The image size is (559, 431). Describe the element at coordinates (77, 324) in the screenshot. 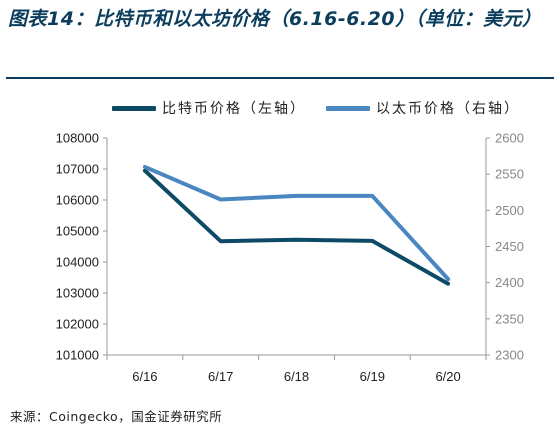

I see `y-left-tick-label: 102000` at that location.